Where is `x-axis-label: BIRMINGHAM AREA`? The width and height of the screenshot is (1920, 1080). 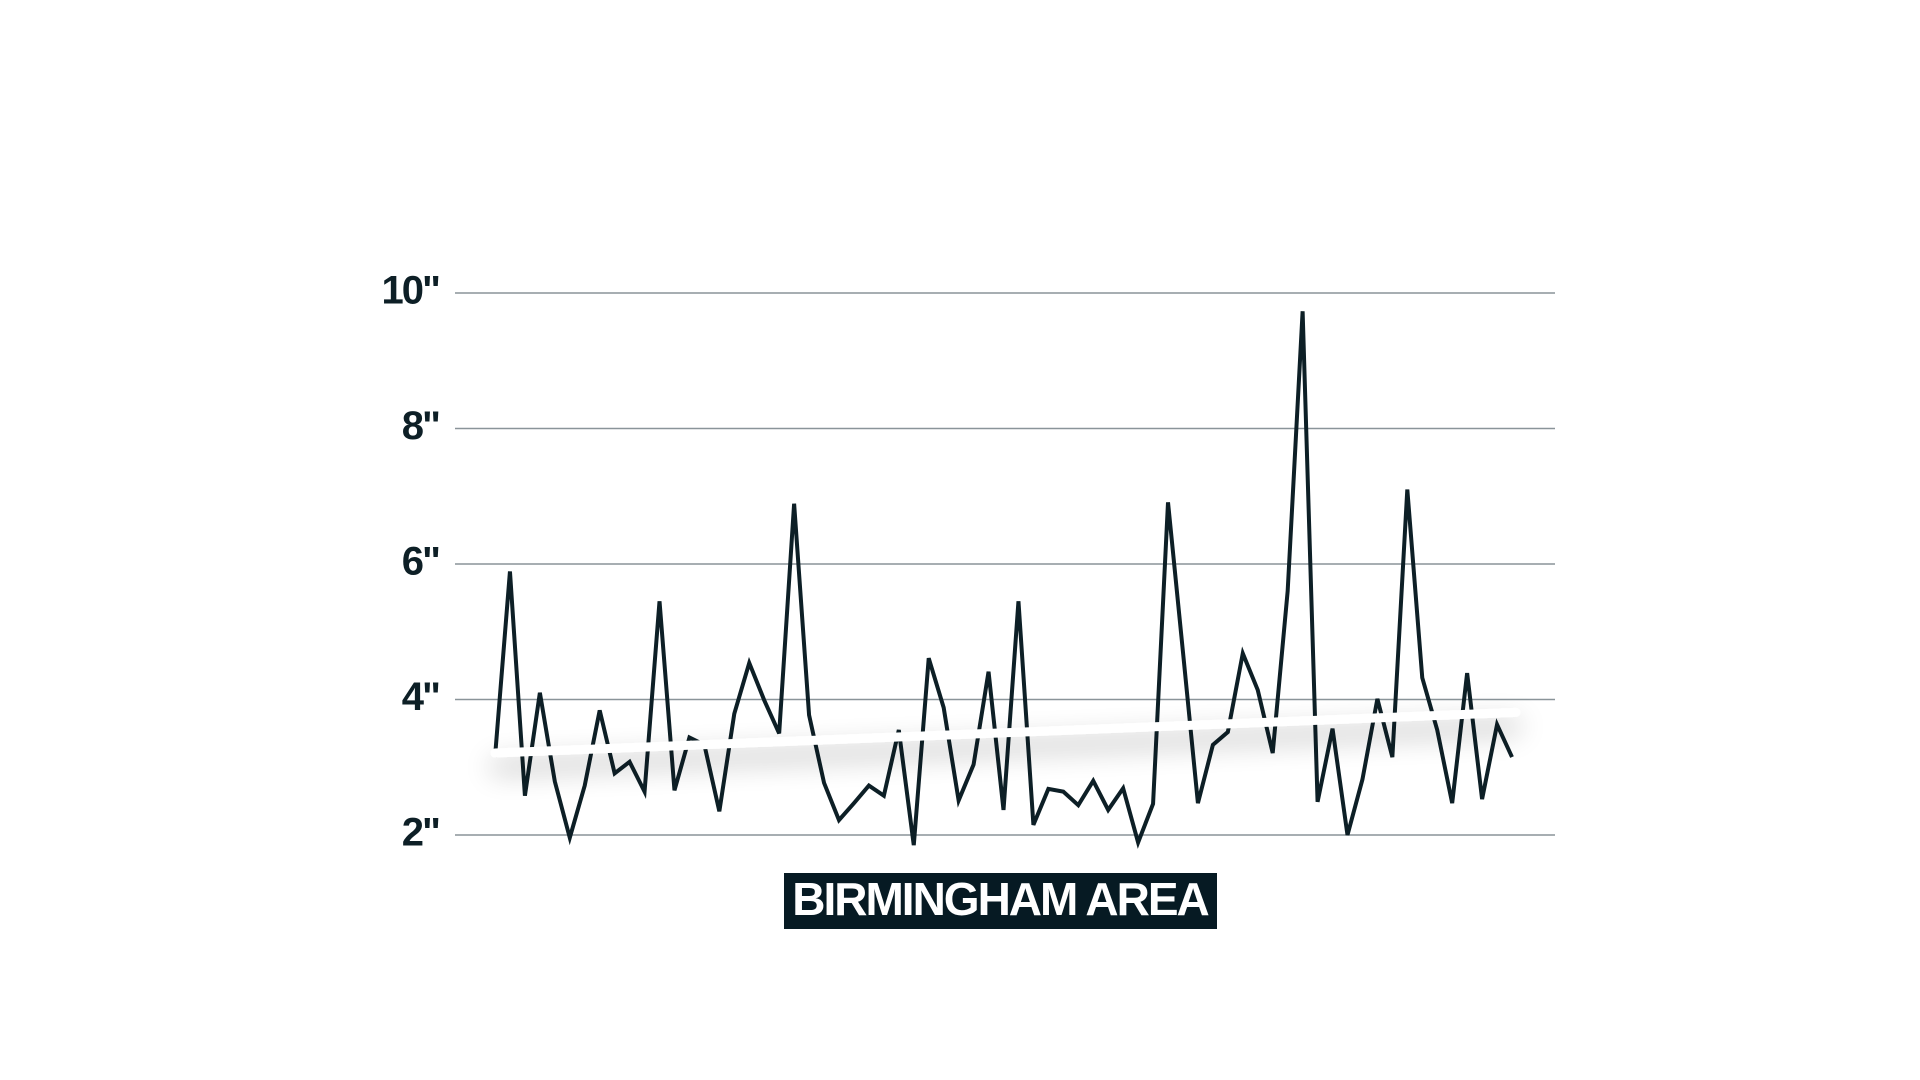
x-axis-label: BIRMINGHAM AREA is located at coordinates (1000, 899).